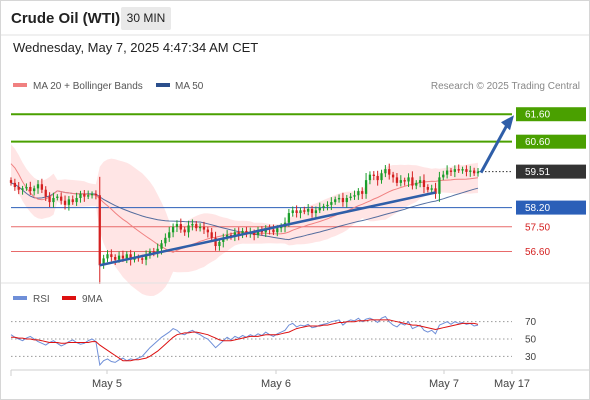 This screenshot has width=590, height=400. I want to click on projection-arrow-shaft, so click(494, 148).